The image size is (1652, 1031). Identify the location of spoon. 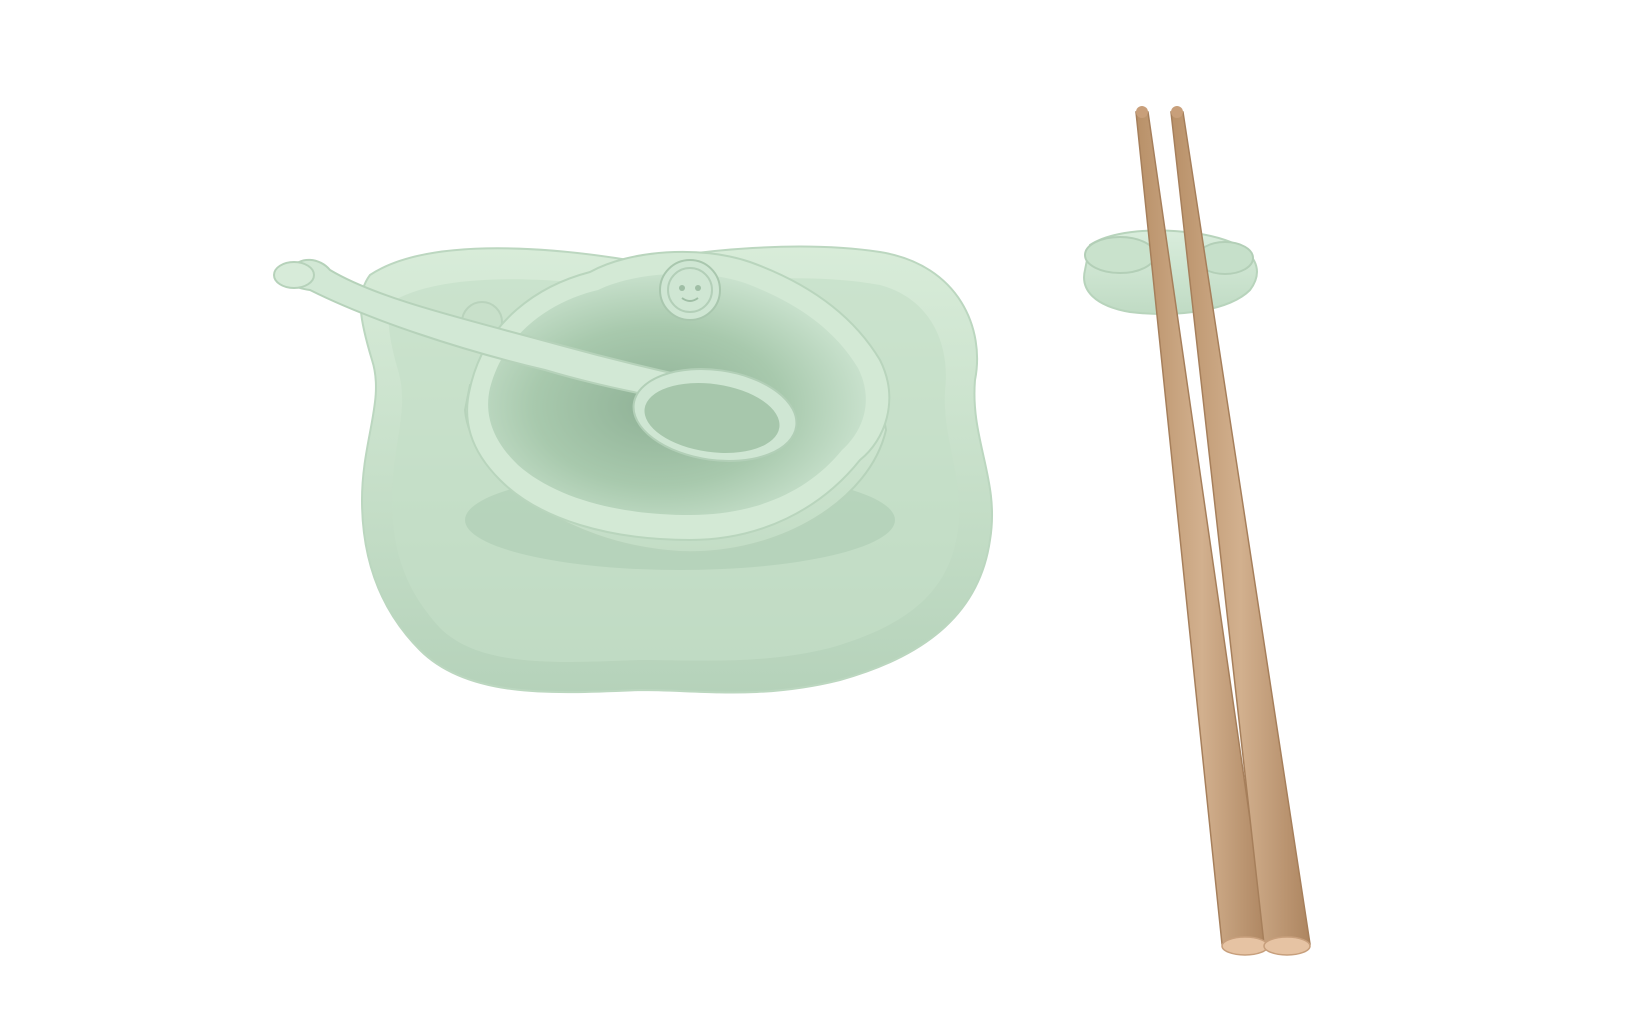
(535, 360).